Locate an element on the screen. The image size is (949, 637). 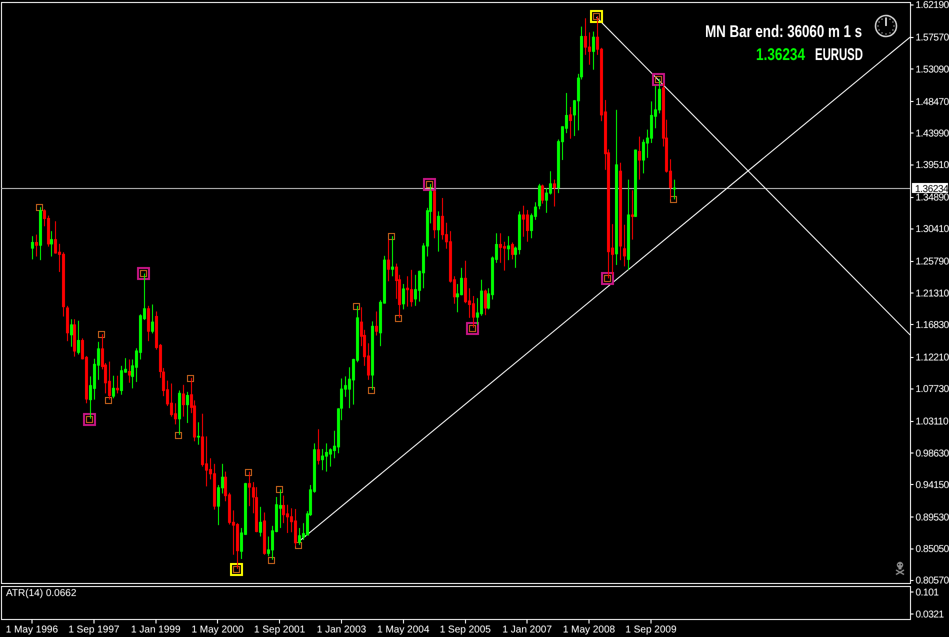
x-tick-label: 1 May 2000 is located at coordinates (217, 630).